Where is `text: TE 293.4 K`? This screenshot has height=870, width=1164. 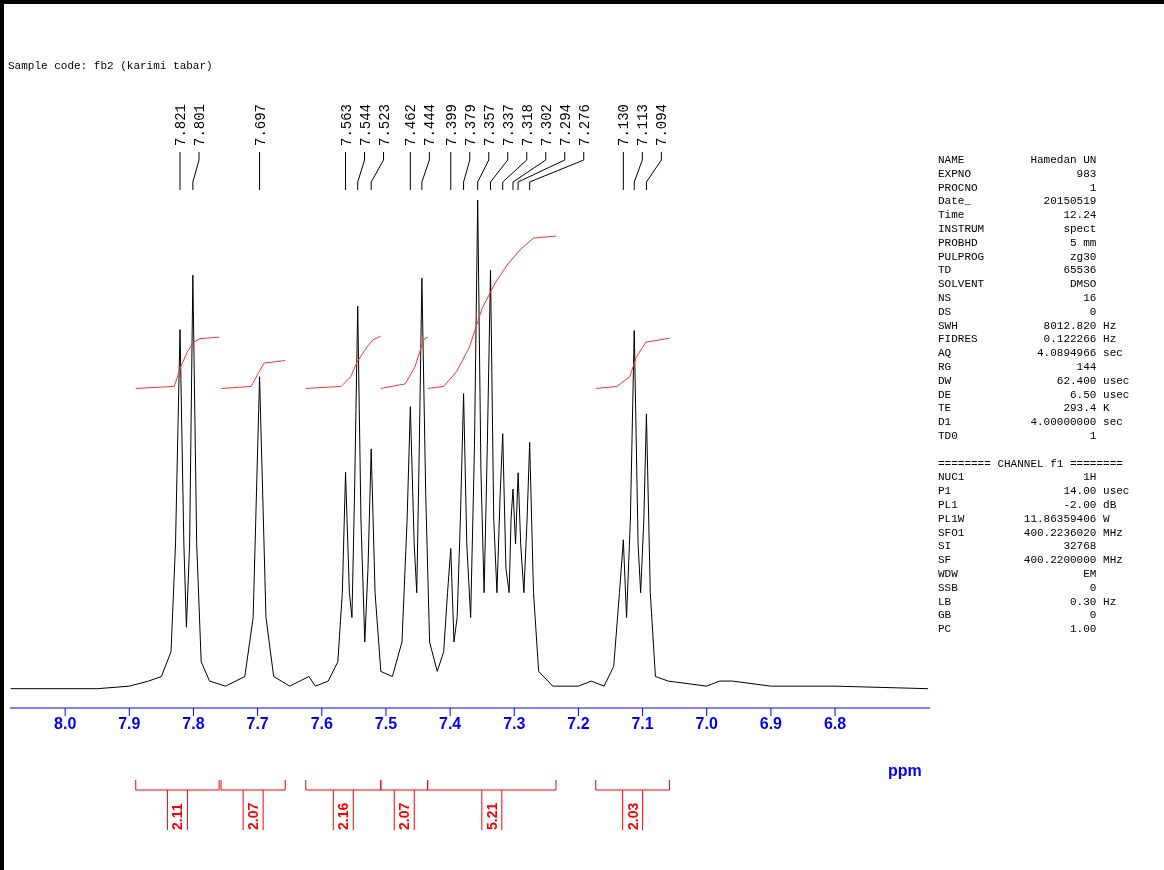 text: TE 293.4 K is located at coordinates (1024, 409).